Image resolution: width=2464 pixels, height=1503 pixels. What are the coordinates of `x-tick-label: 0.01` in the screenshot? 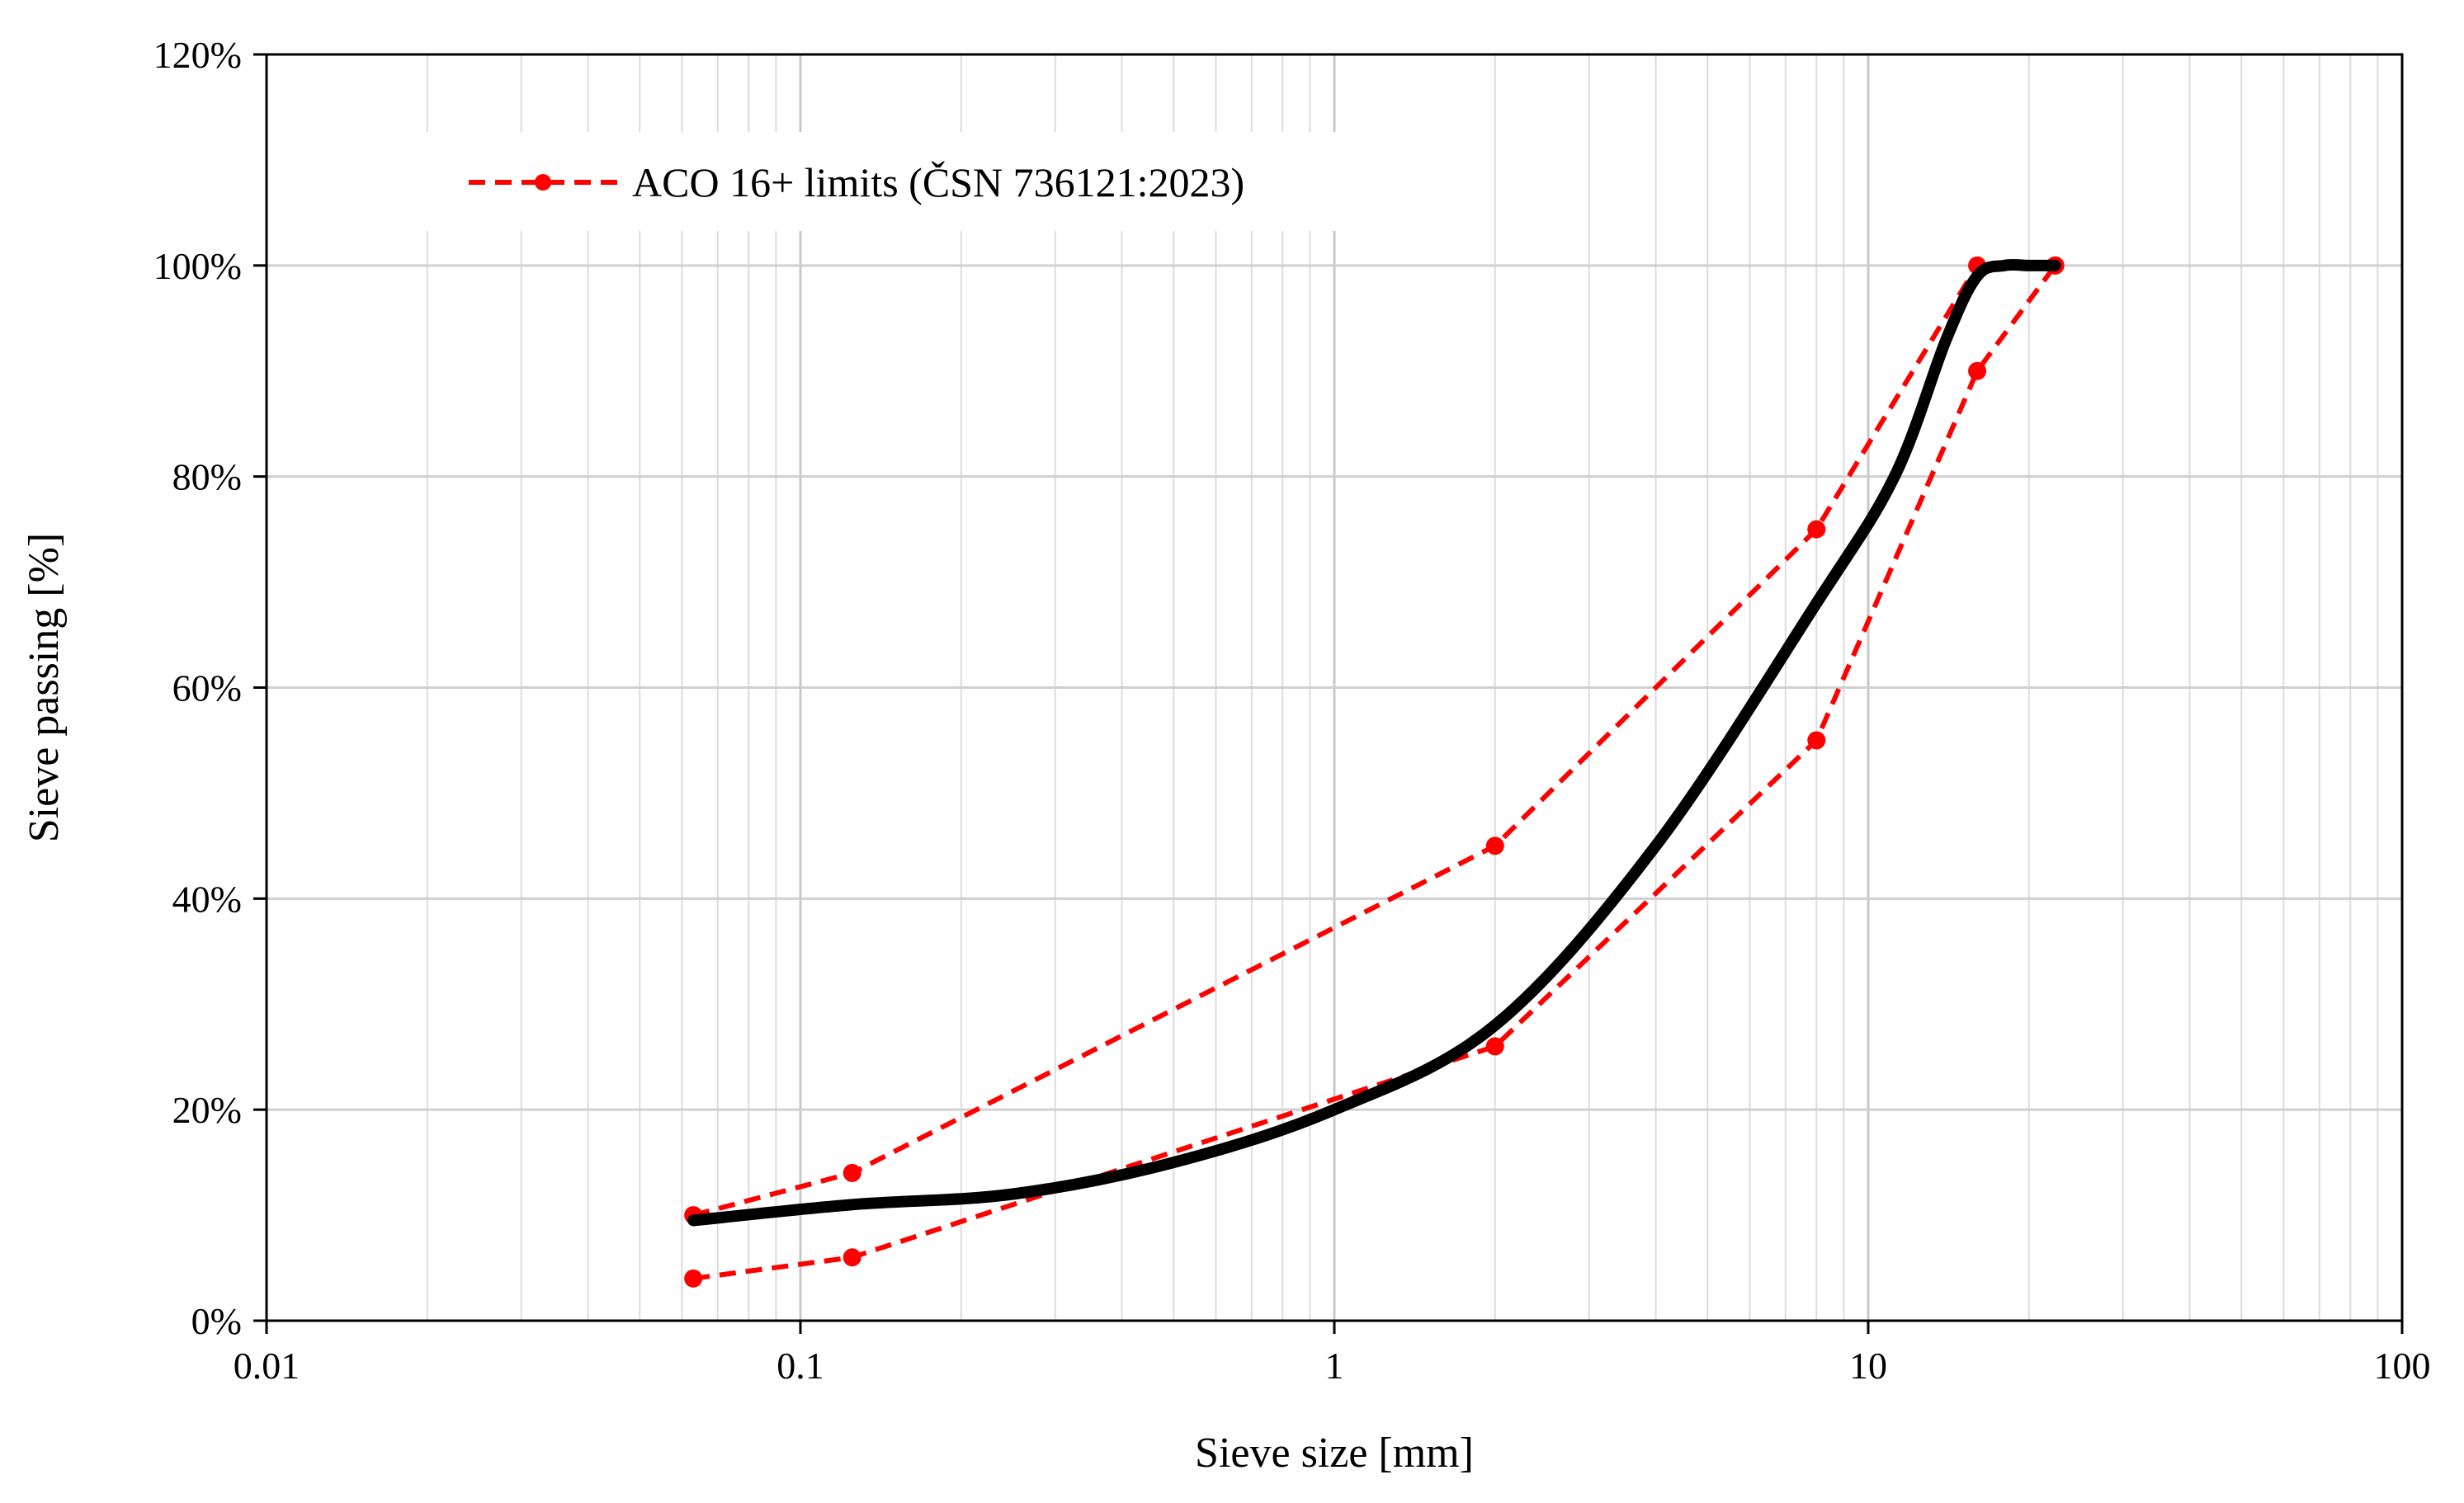 It's located at (267, 1366).